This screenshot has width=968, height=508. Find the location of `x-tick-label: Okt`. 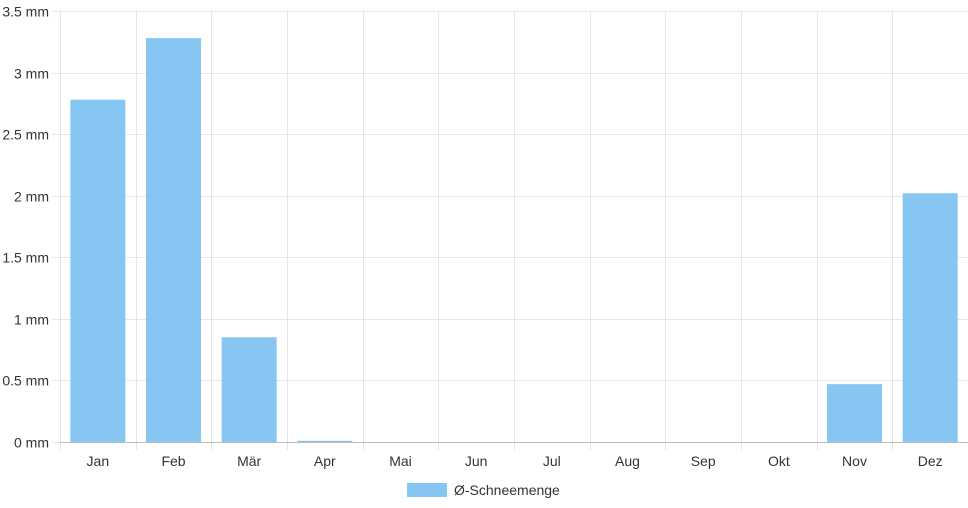

x-tick-label: Okt is located at coordinates (779, 461).